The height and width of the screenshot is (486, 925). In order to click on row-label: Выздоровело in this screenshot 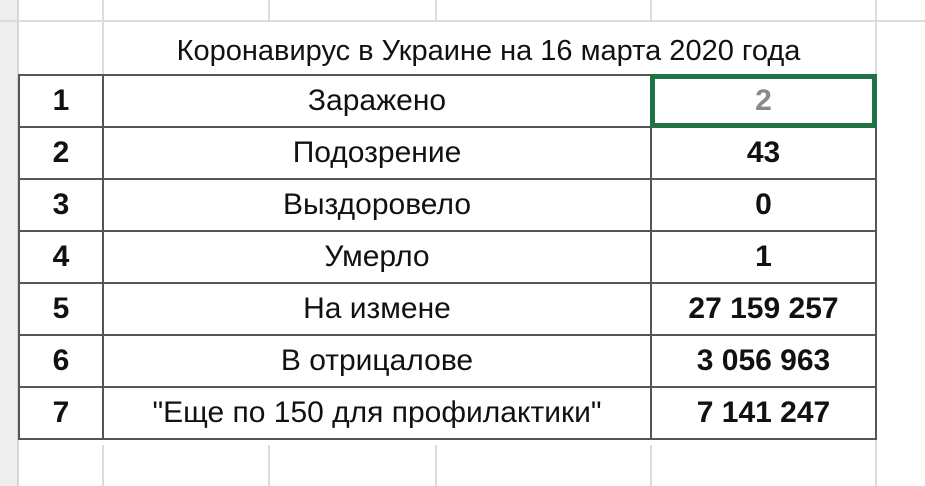, I will do `click(377, 205)`.